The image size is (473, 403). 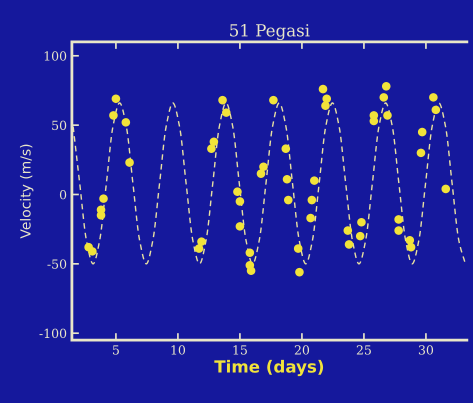 What do you see at coordinates (363, 350) in the screenshot?
I see `x-tick-label: 25` at bounding box center [363, 350].